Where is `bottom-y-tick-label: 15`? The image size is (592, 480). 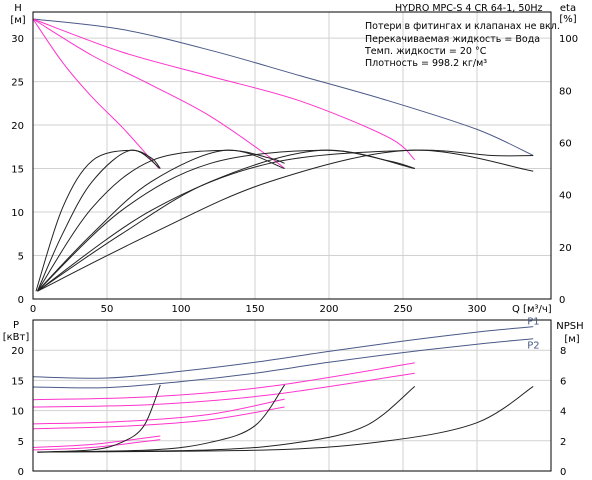
bottom-y-tick-label: 15 is located at coordinates (17, 381).